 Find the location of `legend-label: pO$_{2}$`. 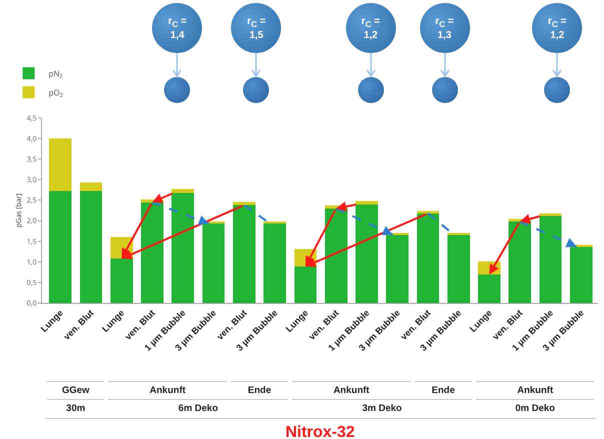

legend-label: pO$_{2}$ is located at coordinates (55, 93).